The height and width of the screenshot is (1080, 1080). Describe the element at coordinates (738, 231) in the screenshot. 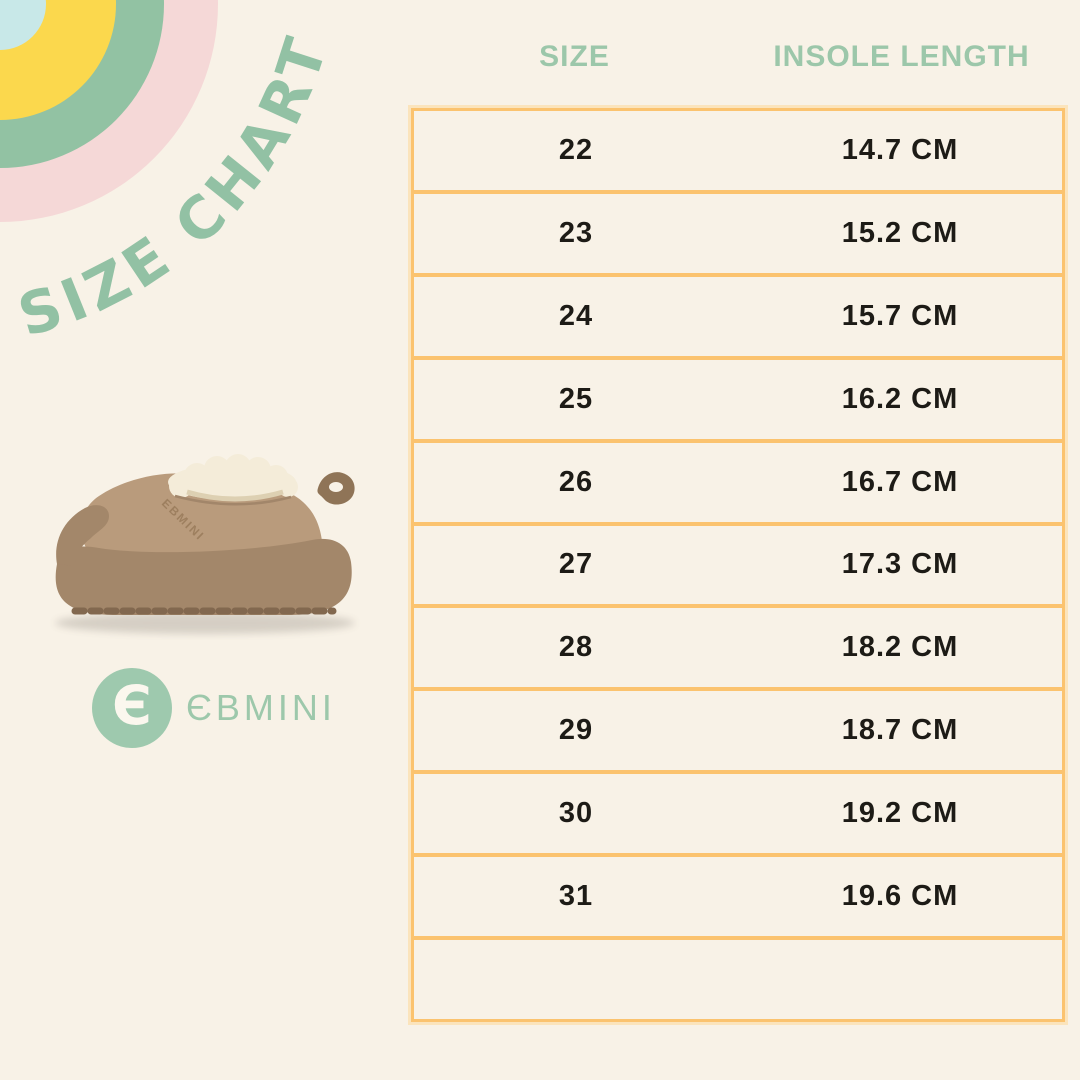

I see `table-row: 23 15.2 CM` at that location.